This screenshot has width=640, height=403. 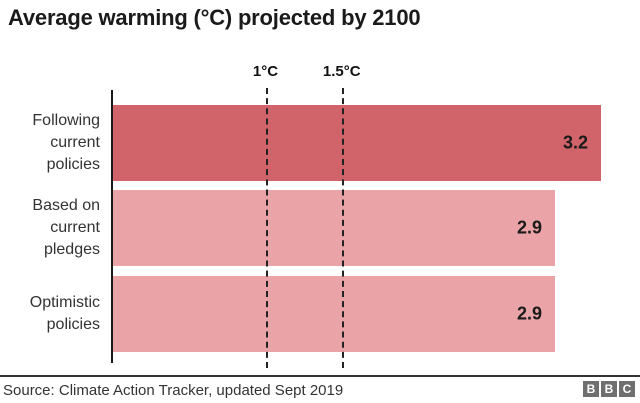 I want to click on bbc-logo-block: C, so click(x=627, y=389).